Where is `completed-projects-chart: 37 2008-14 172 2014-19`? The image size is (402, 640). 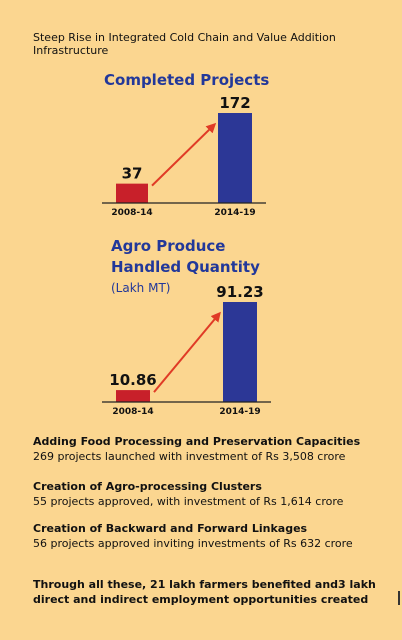
completed-projects-chart: 37 2008-14 172 2014-19 is located at coordinates (184, 156).